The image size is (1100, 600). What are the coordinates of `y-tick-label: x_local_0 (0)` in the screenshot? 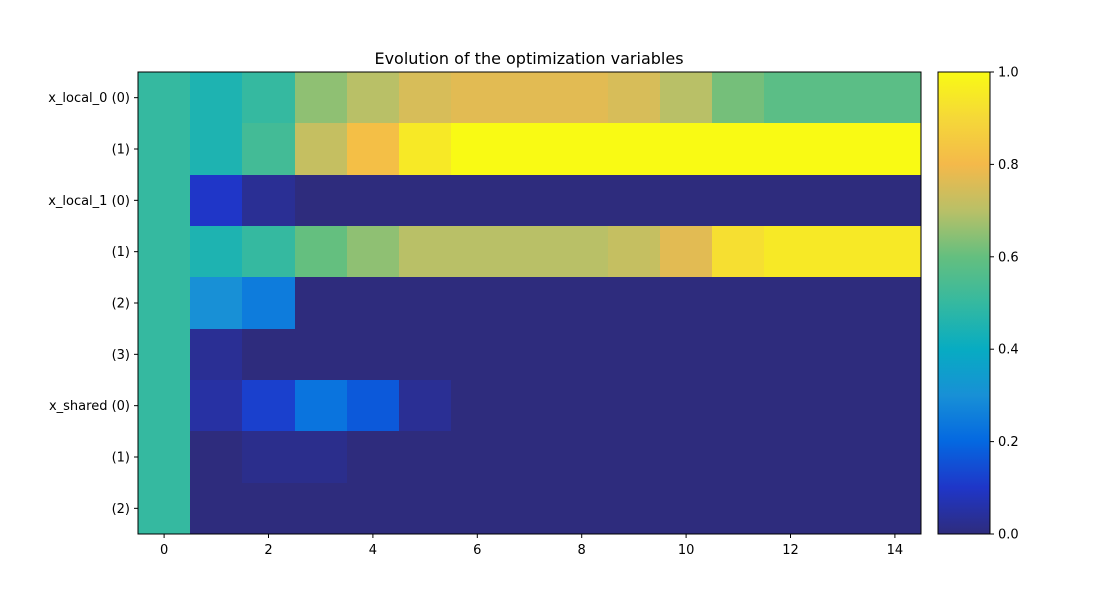 It's located at (89, 98).